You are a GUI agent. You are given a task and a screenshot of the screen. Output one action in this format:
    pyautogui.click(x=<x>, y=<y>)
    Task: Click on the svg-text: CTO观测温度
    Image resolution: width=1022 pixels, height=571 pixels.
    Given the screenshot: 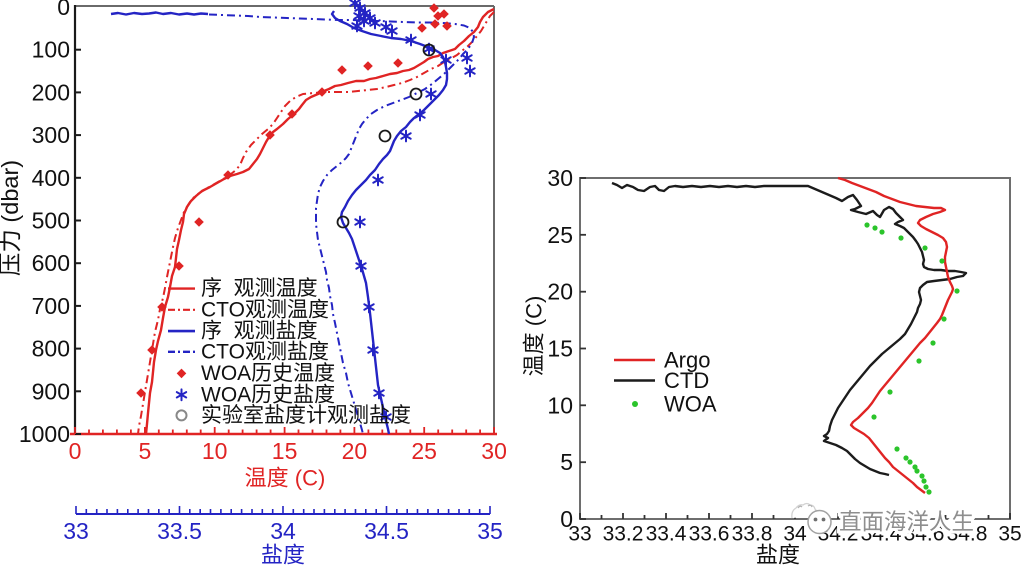 What is the action you would take?
    pyautogui.click(x=265, y=309)
    